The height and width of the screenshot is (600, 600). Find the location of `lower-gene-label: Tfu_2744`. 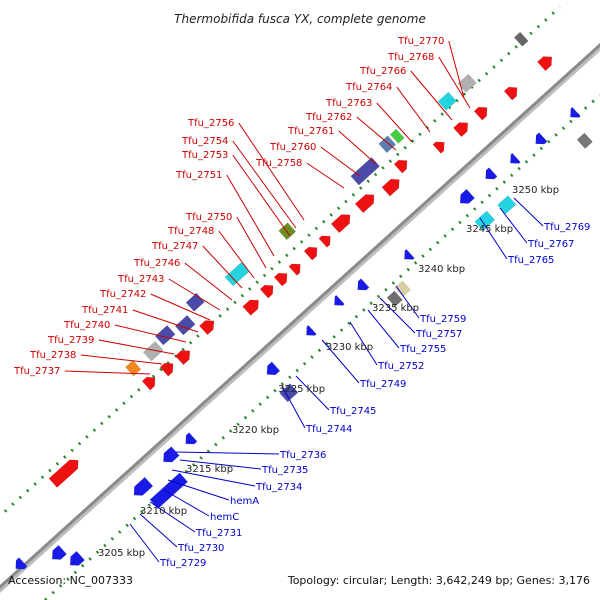

lower-gene-label: Tfu_2744 is located at coordinates (328, 429).